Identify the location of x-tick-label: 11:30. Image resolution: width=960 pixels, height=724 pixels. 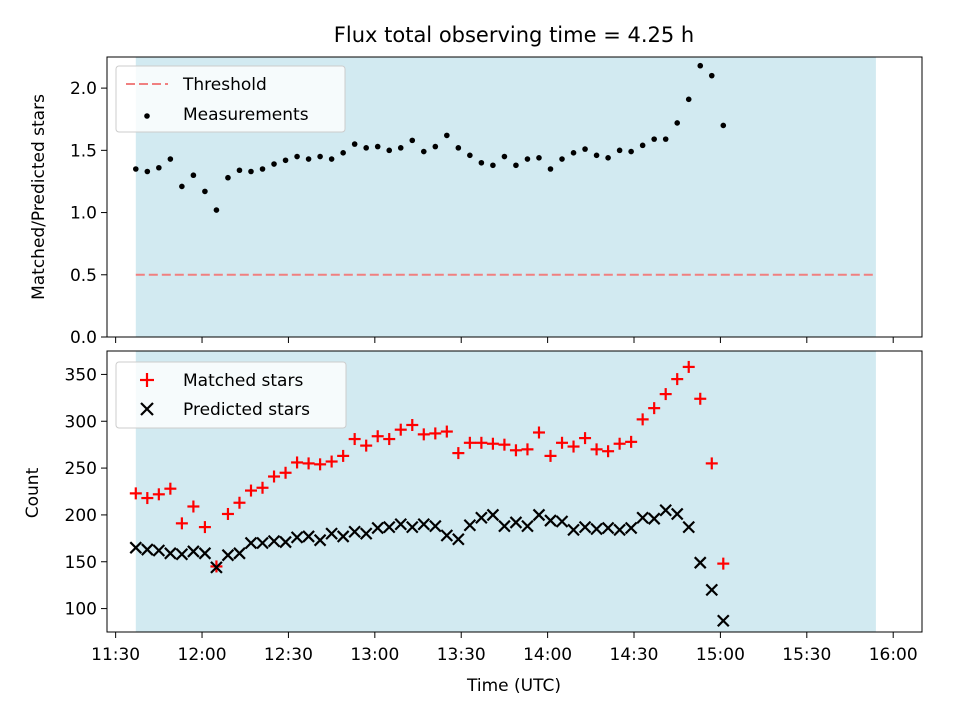
(115, 655).